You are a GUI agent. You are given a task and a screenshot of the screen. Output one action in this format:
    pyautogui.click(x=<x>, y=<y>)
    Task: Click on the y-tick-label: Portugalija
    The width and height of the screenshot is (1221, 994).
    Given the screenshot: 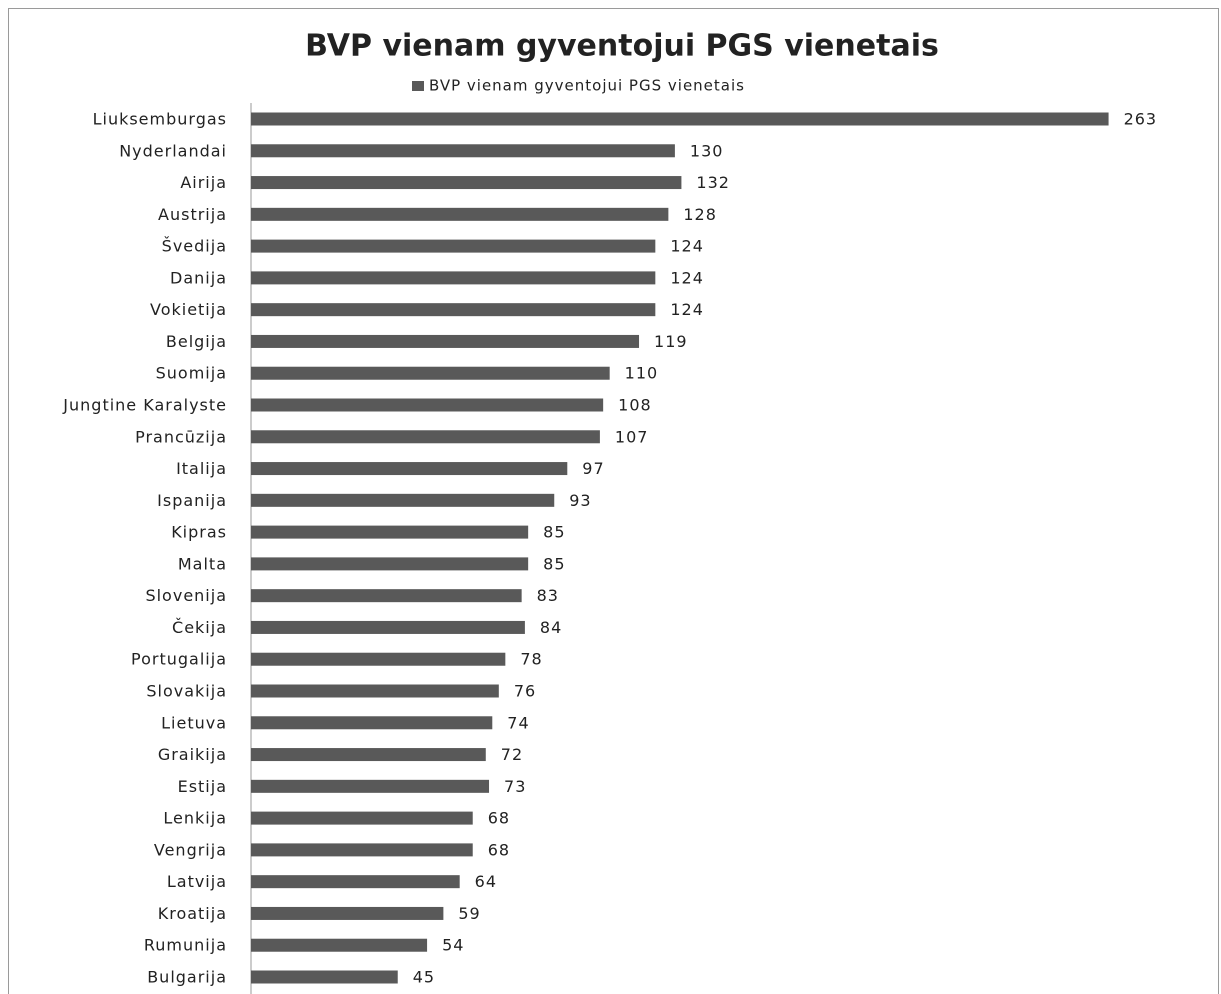 What is the action you would take?
    pyautogui.click(x=179, y=659)
    